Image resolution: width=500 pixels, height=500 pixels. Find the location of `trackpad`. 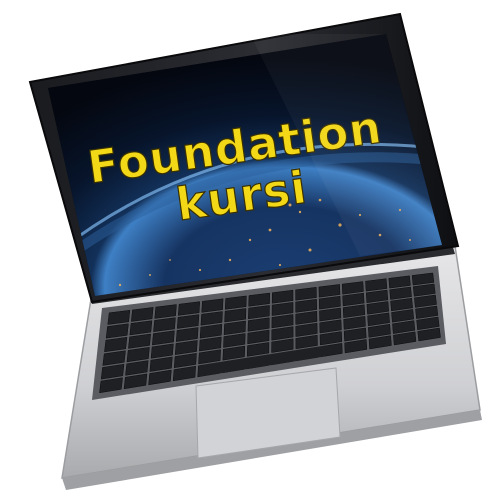

trackpad is located at coordinates (268, 413).